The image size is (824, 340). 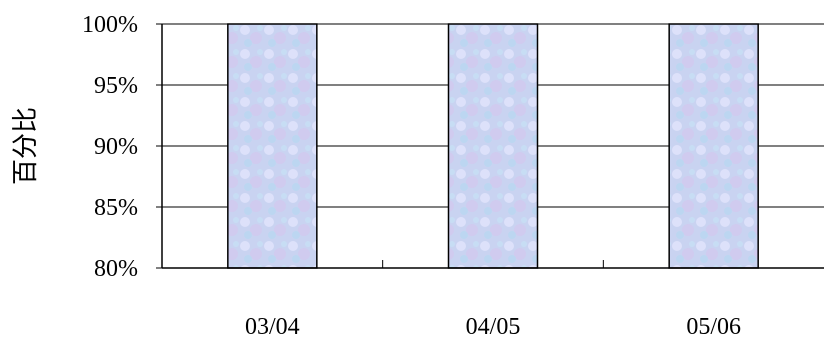 What do you see at coordinates (110, 25) in the screenshot?
I see `y-tick-label: 100%` at bounding box center [110, 25].